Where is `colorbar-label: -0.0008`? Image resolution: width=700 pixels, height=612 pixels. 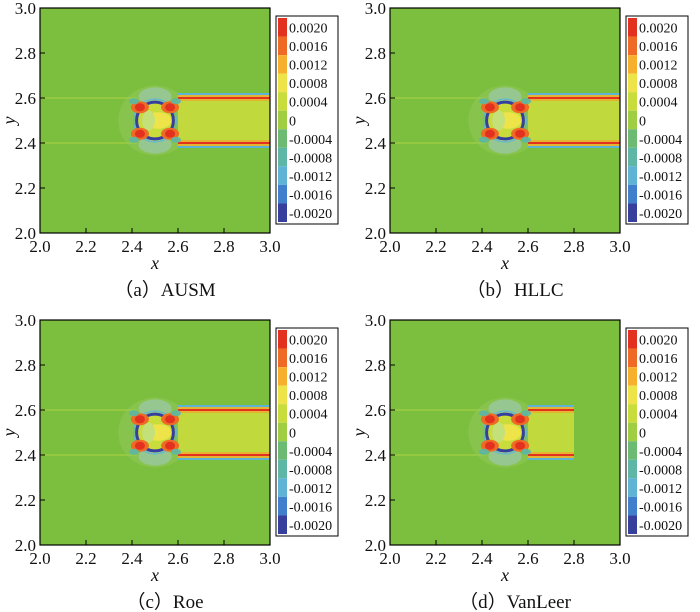
colorbar-label: -0.0008 is located at coordinates (660, 158).